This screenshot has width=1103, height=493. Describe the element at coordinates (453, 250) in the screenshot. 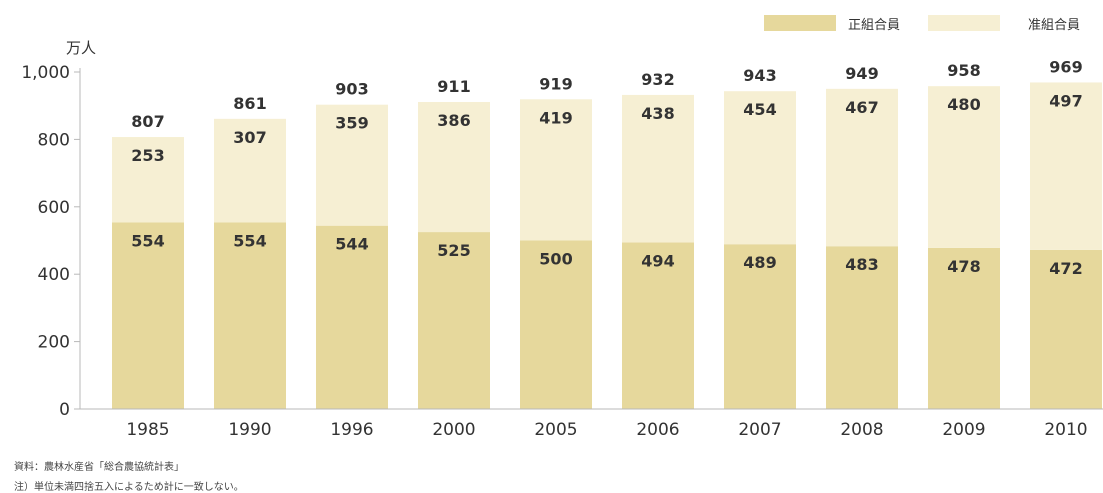

I see `data-label-regular: 525` at that location.